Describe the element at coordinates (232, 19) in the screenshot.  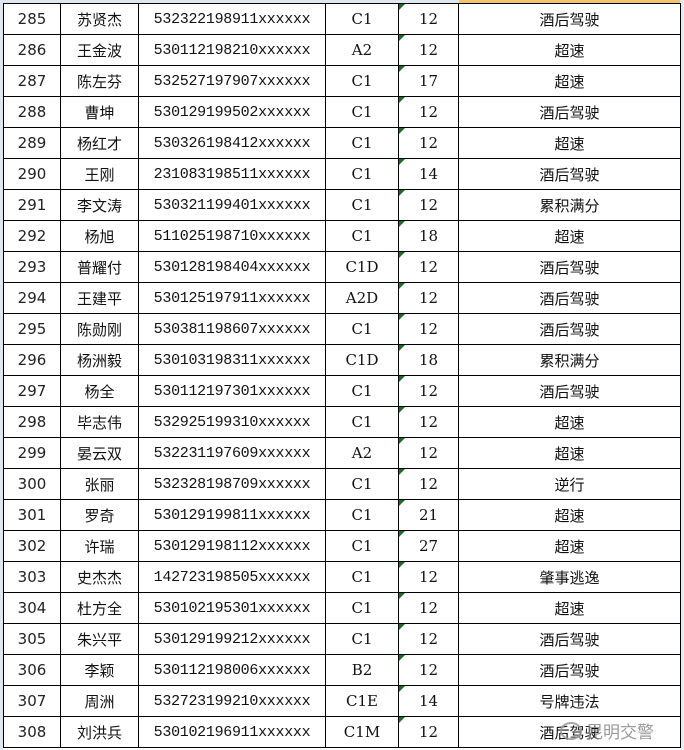
I see `id-number-cell: 532322198911xxxxxx` at that location.